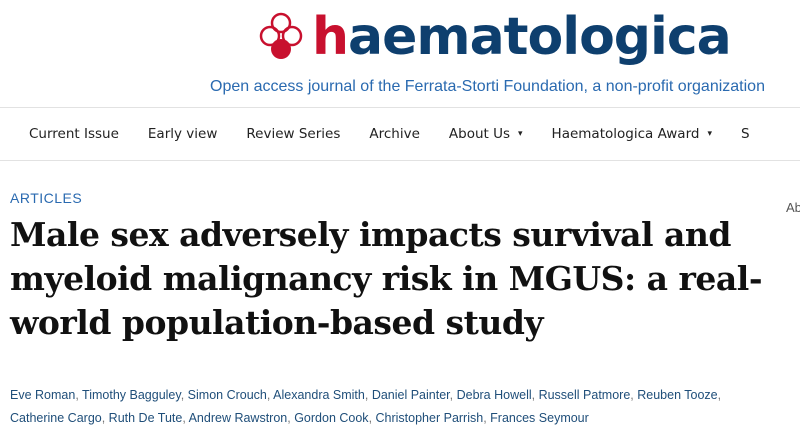 The width and height of the screenshot is (800, 435). Describe the element at coordinates (319, 395) in the screenshot. I see `author-link: Alexandra Smith` at that location.